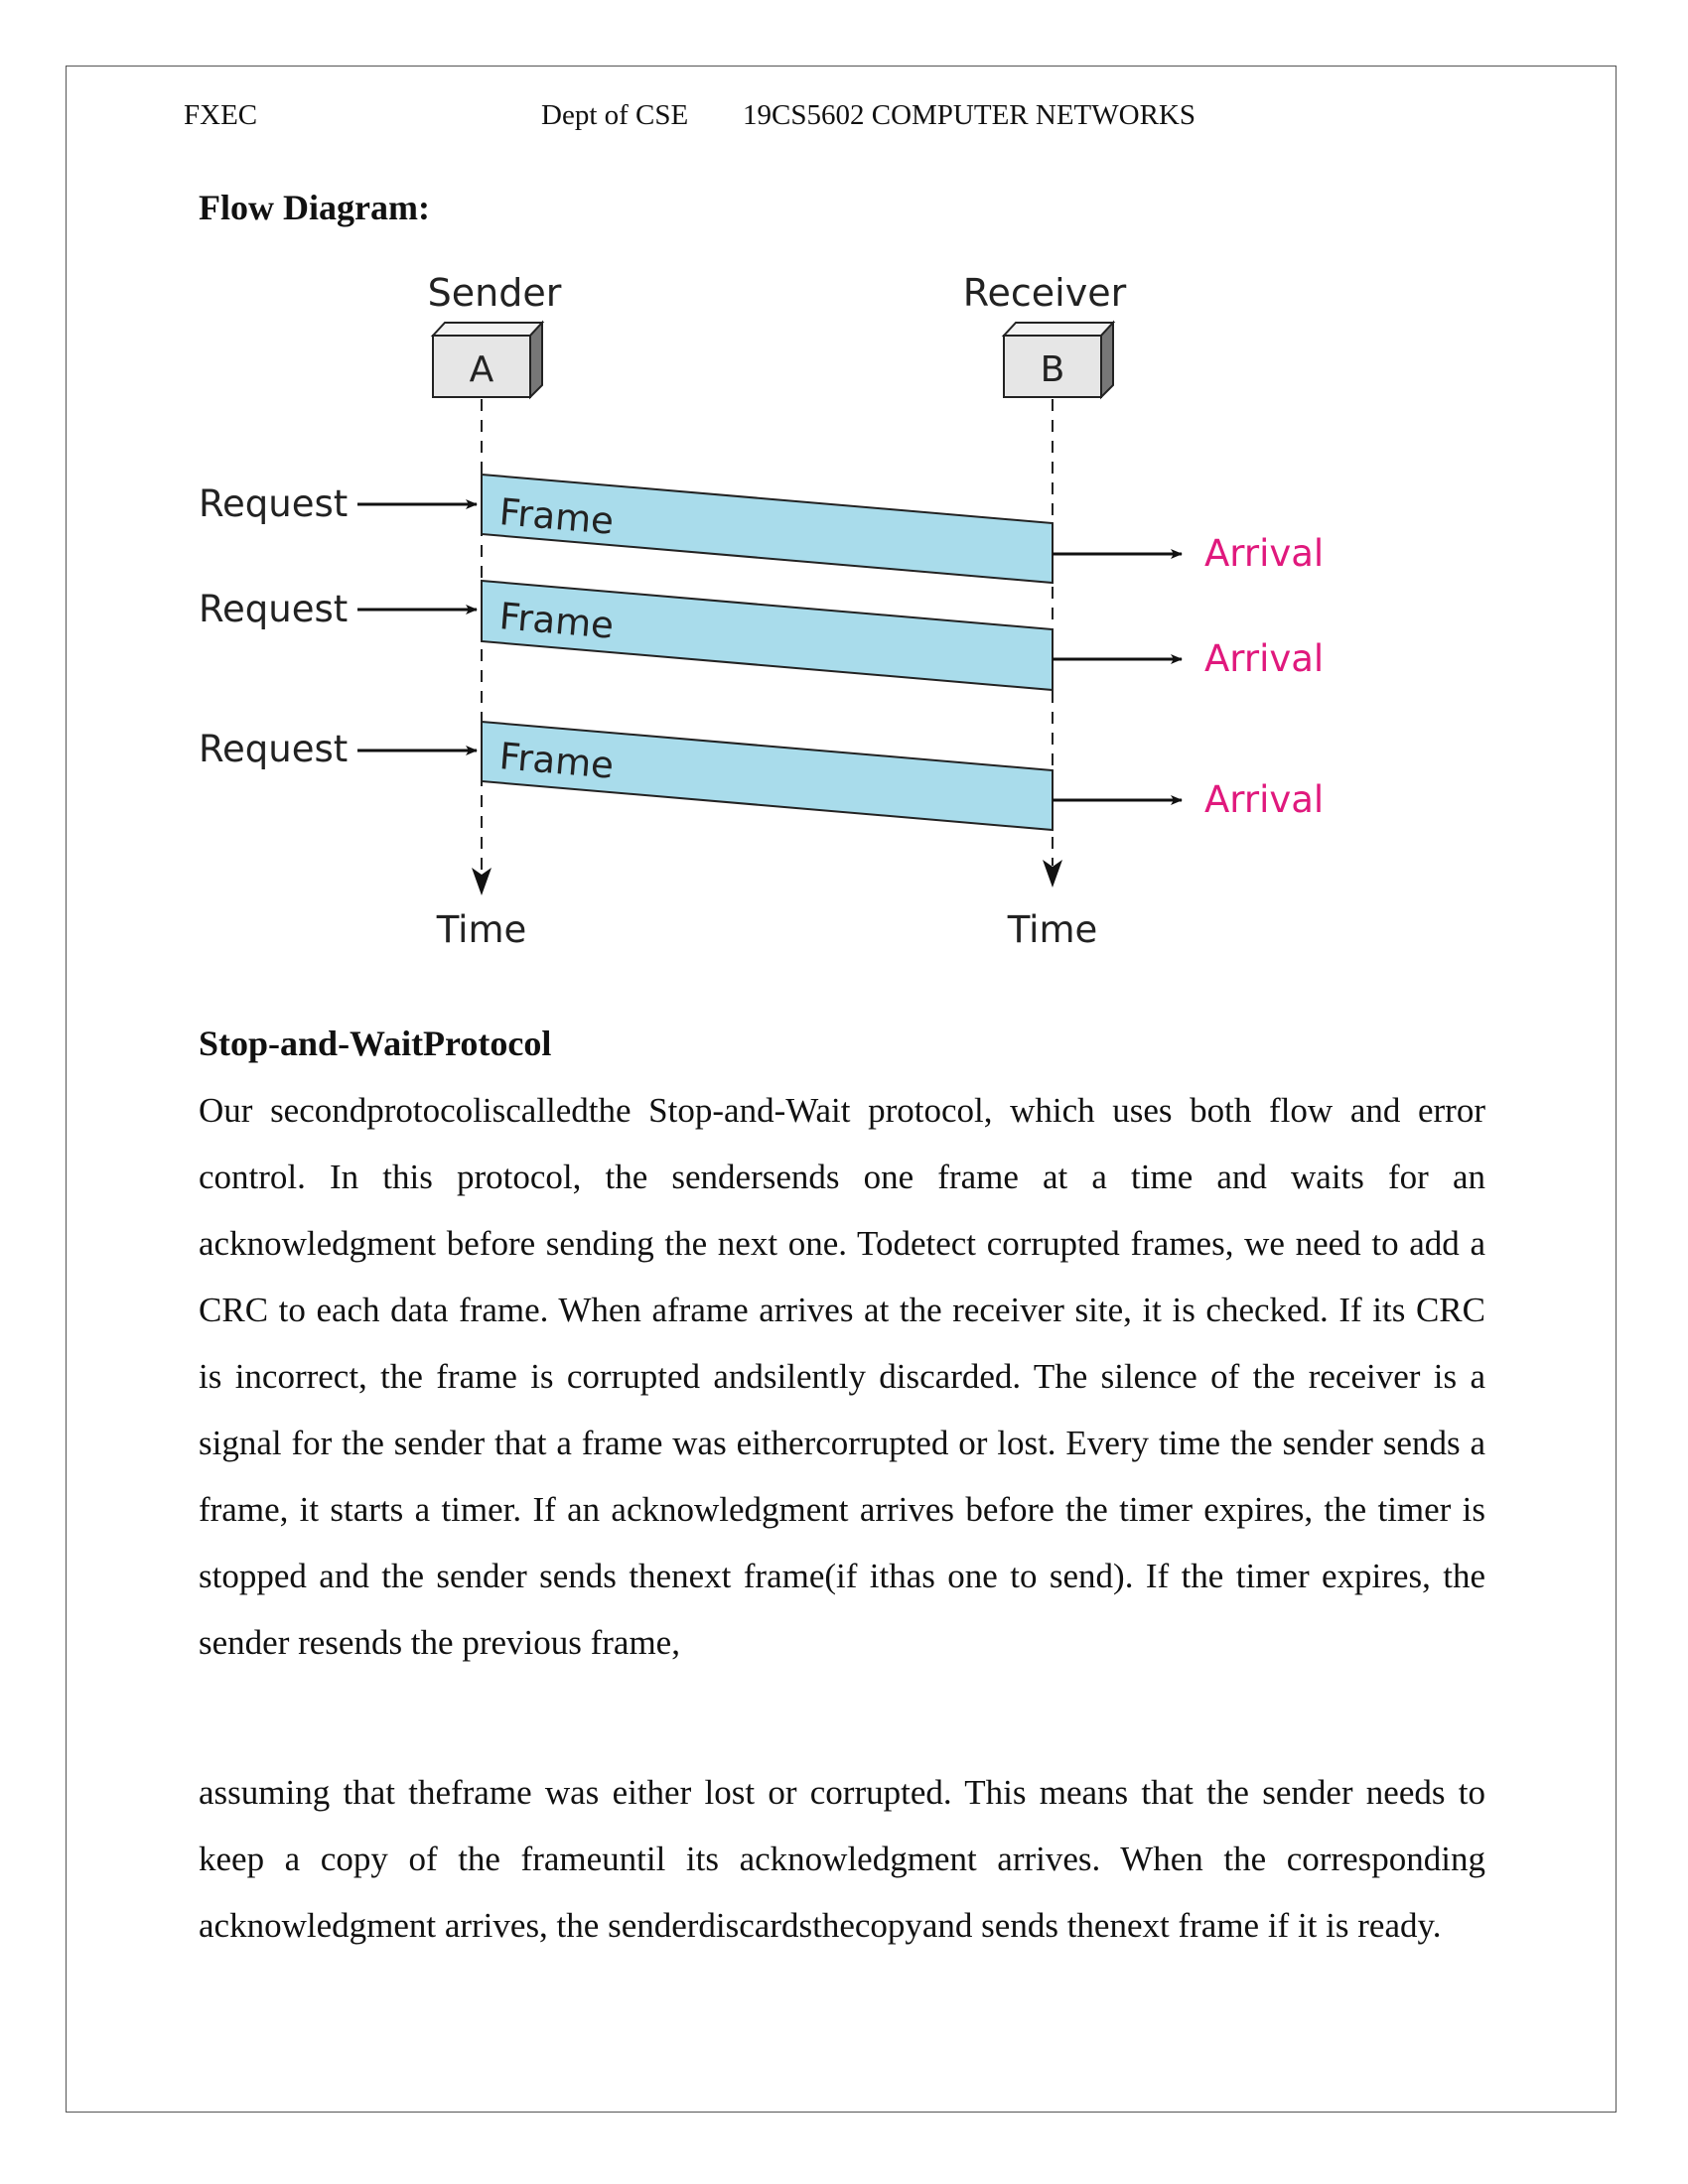  I want to click on sender-label: Sender, so click(495, 293).